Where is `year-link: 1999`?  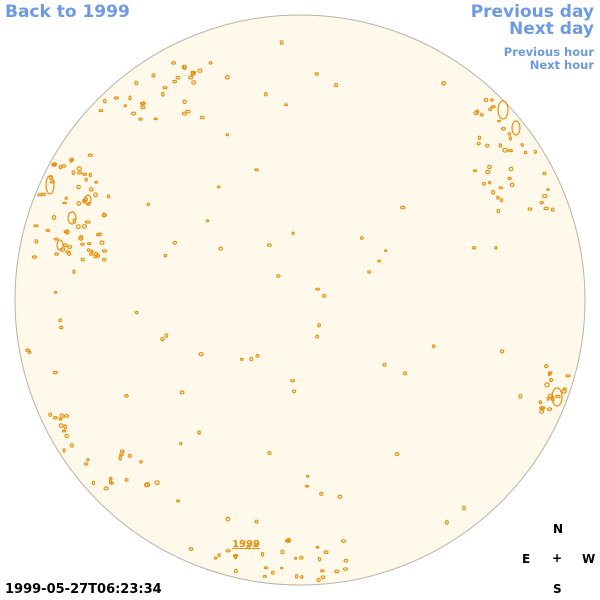
year-link: 1999 is located at coordinates (246, 544).